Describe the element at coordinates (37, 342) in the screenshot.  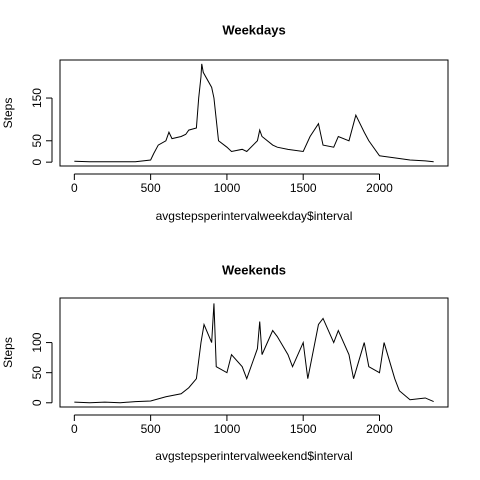
I see `y-tick-label: 100` at that location.